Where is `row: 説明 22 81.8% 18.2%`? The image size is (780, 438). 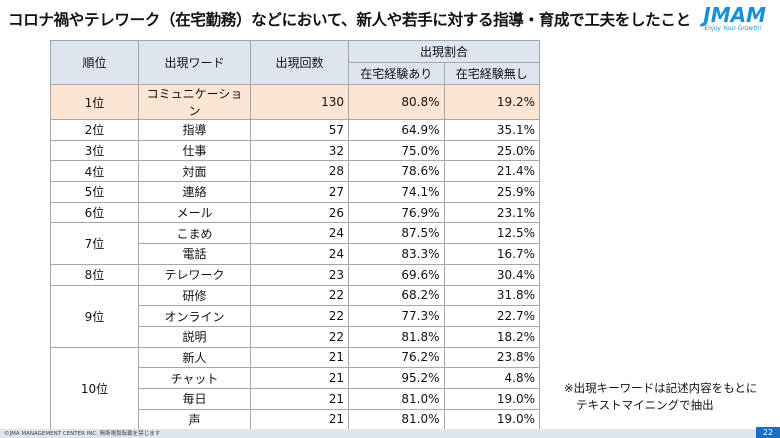 row: 説明 22 81.8% 18.2% is located at coordinates (295, 336).